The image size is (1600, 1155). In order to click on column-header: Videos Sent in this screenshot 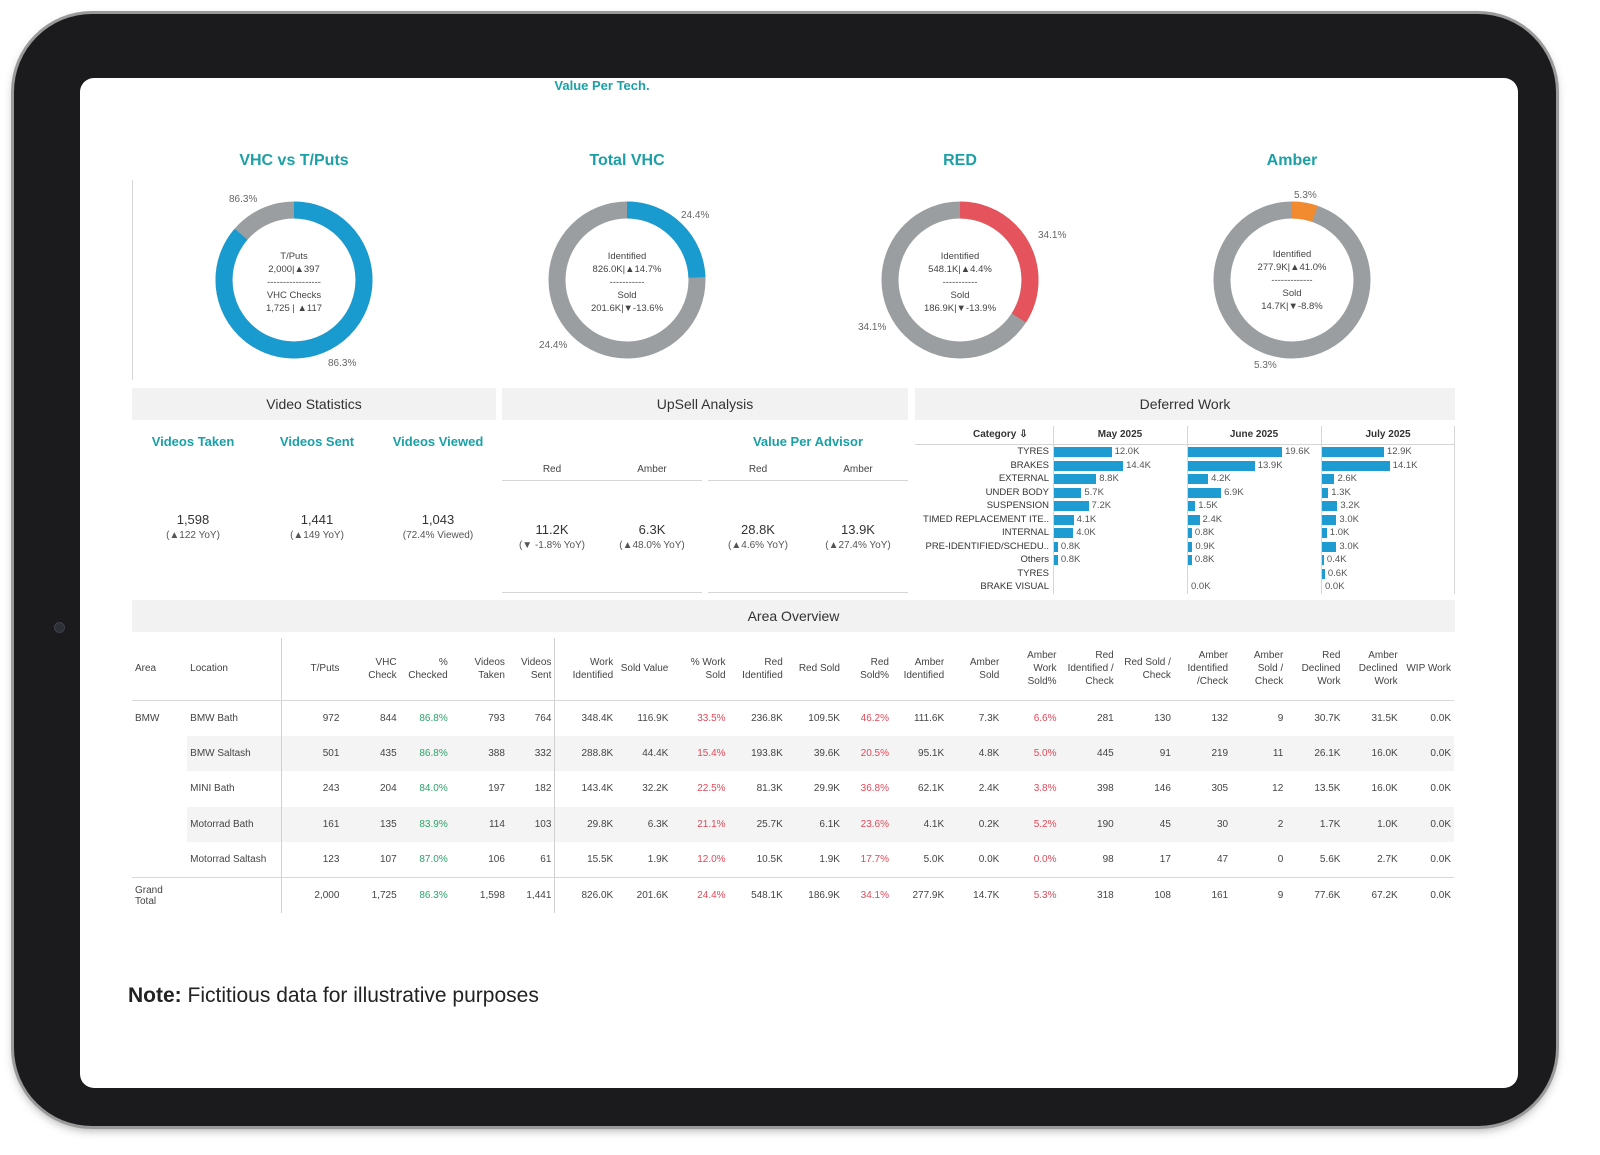, I will do `click(531, 669)`.